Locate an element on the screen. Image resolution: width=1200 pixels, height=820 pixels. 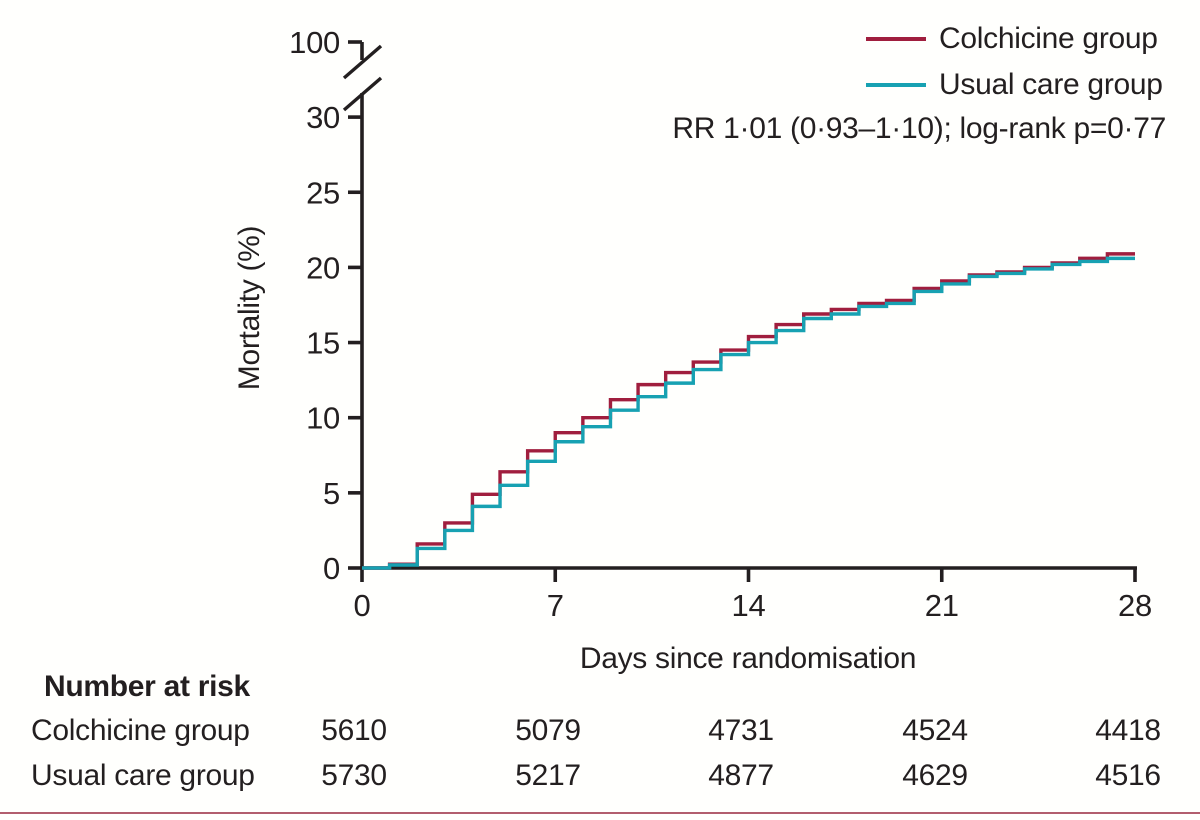
y-tick-label: 100 is located at coordinates (314, 42).